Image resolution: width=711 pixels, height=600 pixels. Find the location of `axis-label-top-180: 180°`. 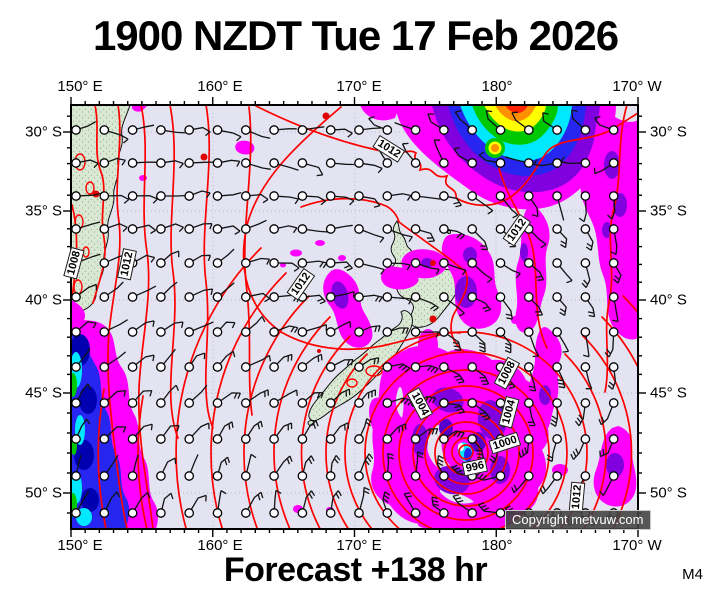

axis-label-top-180: 180° is located at coordinates (497, 86).